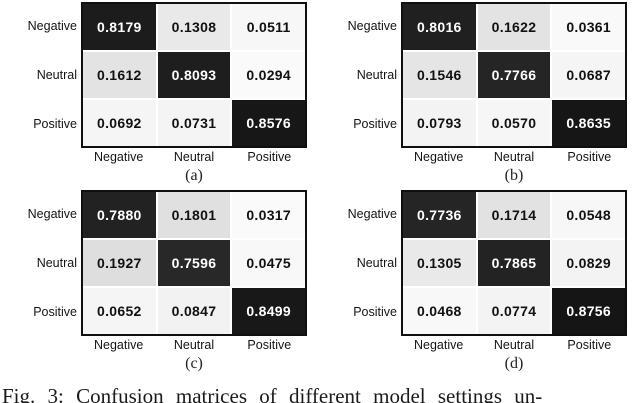 The width and height of the screenshot is (640, 403). What do you see at coordinates (439, 123) in the screenshot?
I see `matrix-cell: 0.0793` at bounding box center [439, 123].